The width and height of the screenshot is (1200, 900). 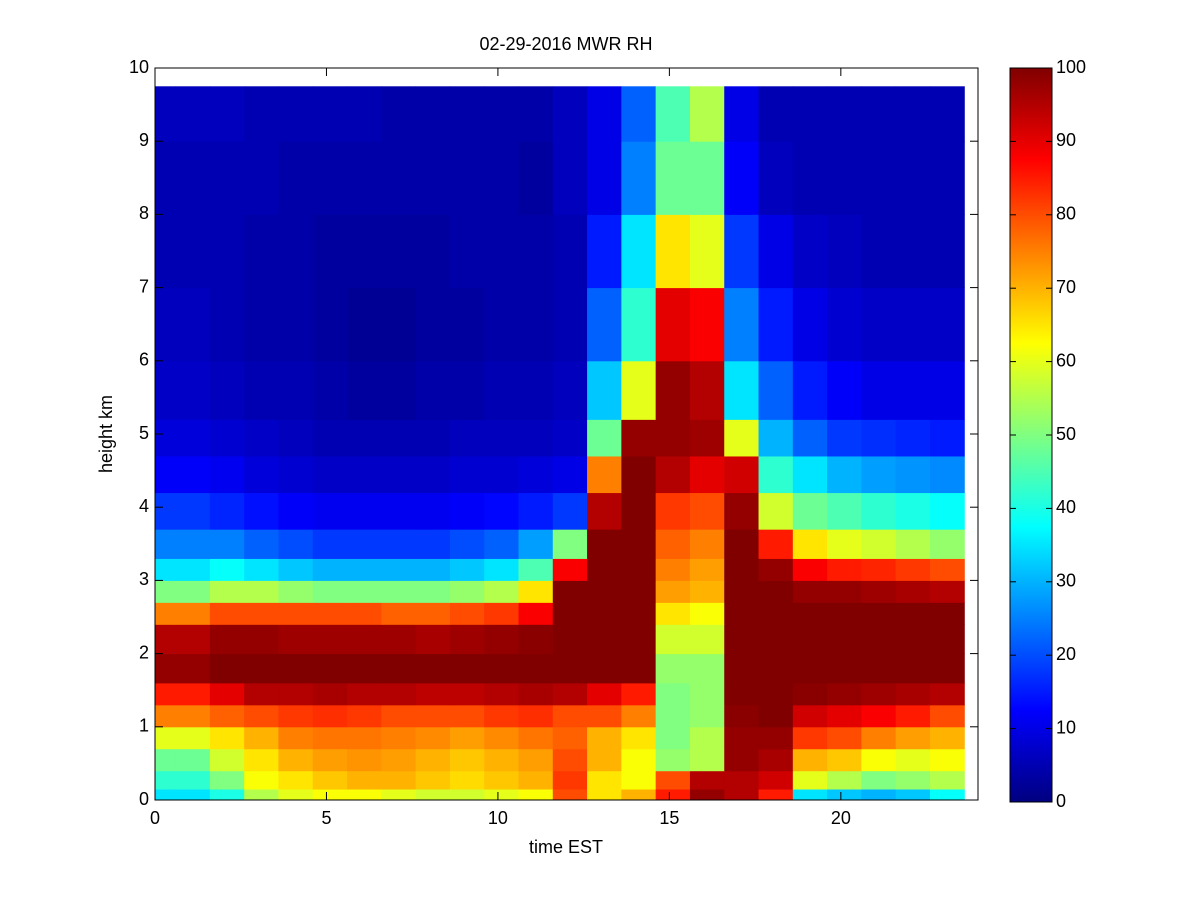 What do you see at coordinates (565, 44) in the screenshot?
I see `chart-title: 02-29-2016 MWR RH` at bounding box center [565, 44].